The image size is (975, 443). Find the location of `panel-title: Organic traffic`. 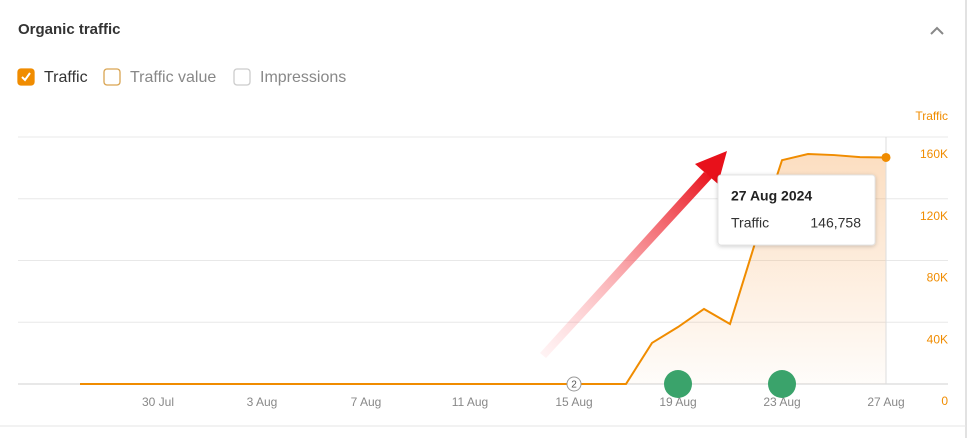

panel-title: Organic traffic is located at coordinates (69, 29).